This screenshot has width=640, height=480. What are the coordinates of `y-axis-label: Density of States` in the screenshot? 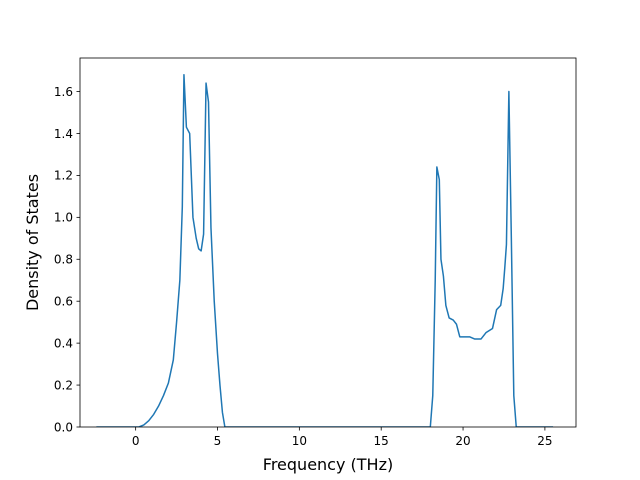 It's located at (32, 242).